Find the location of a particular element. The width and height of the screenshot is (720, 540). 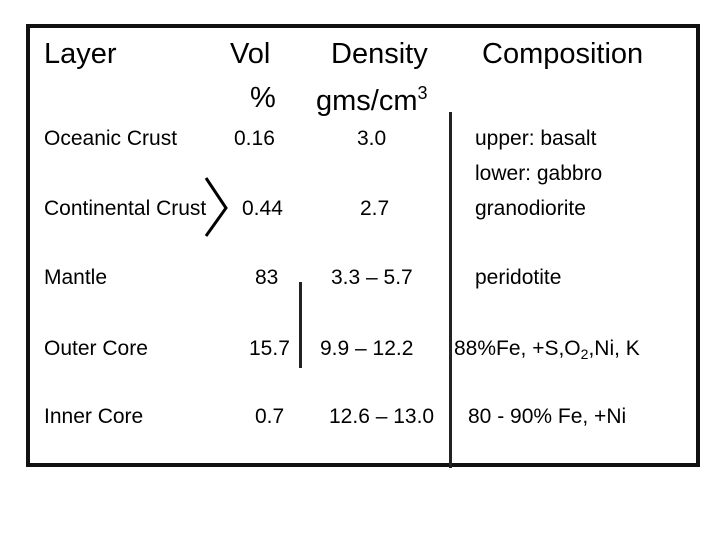

column-divider-density is located at coordinates (450, 290).